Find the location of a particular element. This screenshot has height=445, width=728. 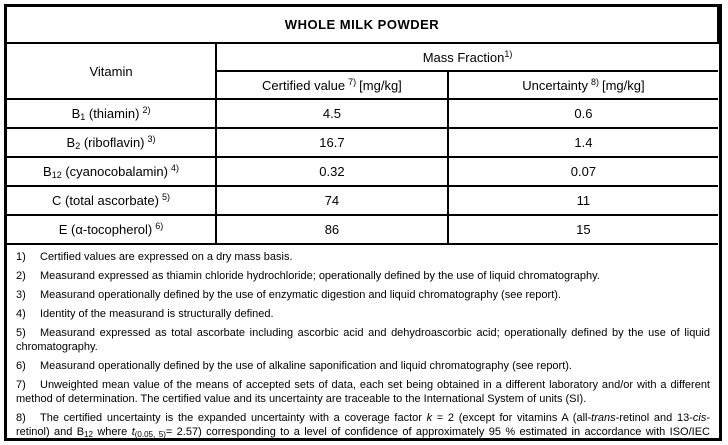

footnote-text-segment: -retinol) and B is located at coordinates (363, 425).